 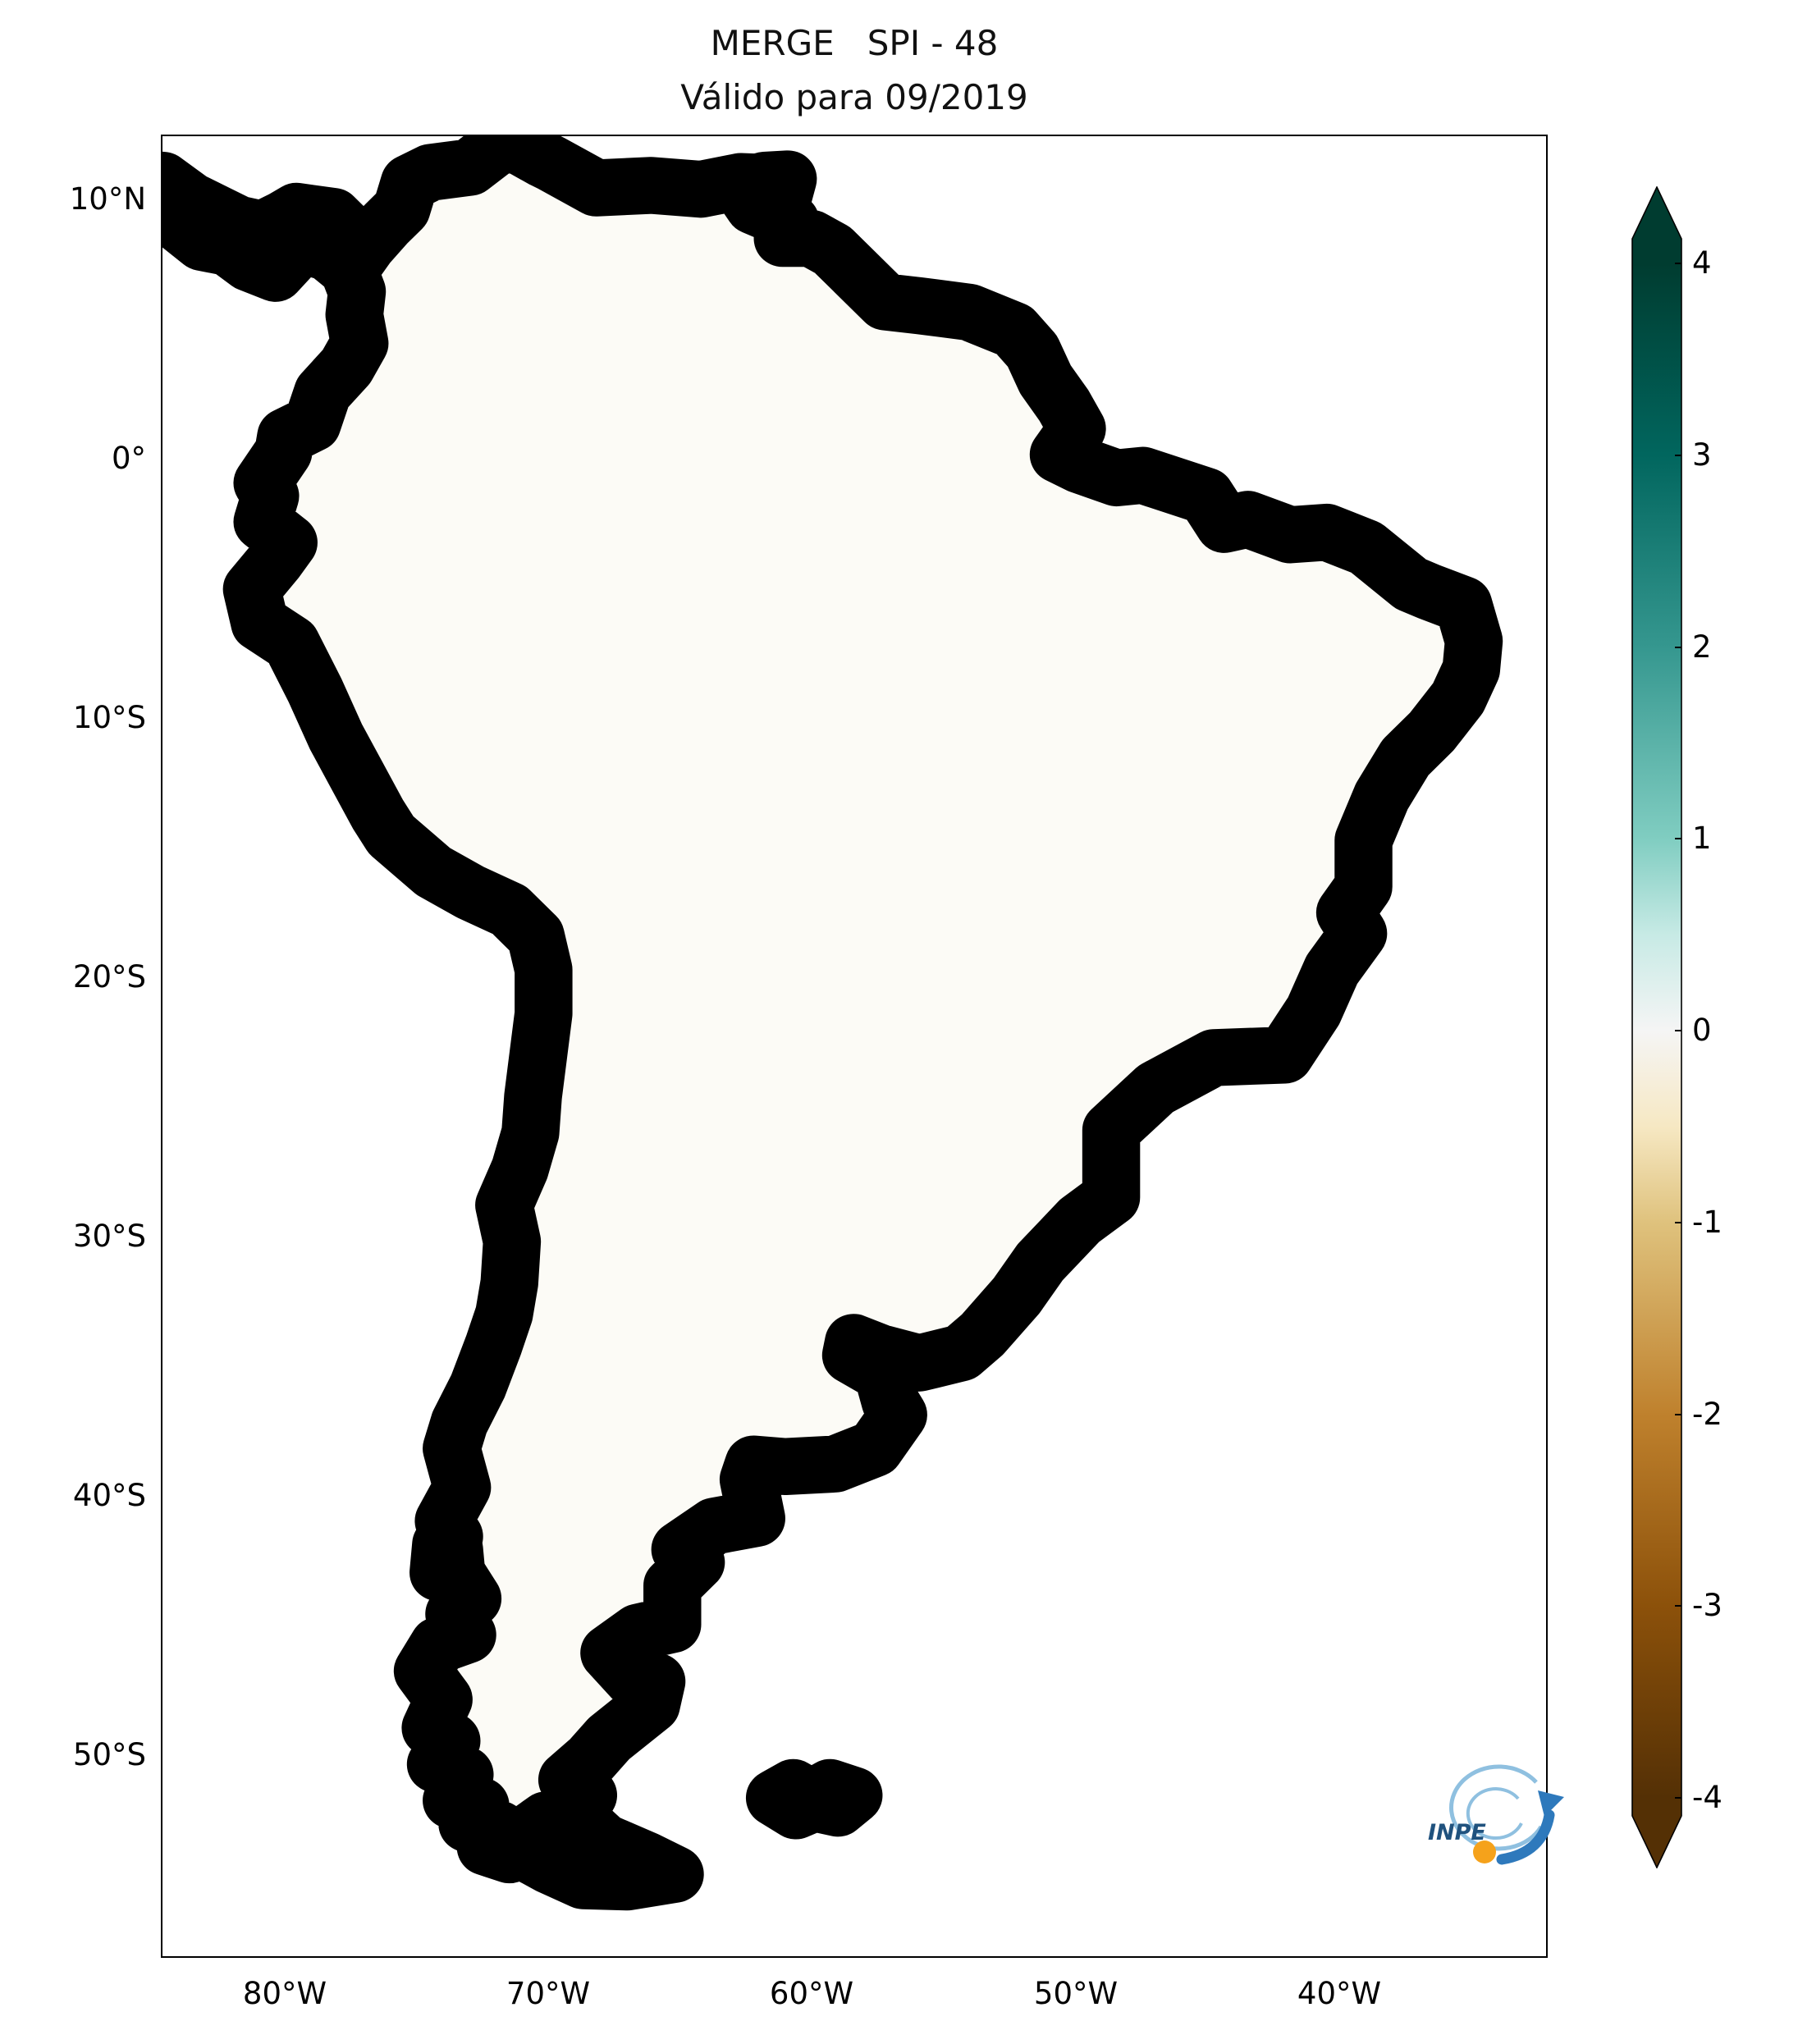 What do you see at coordinates (1656, 213) in the screenshot?
I see `colorbar-extend-top` at bounding box center [1656, 213].